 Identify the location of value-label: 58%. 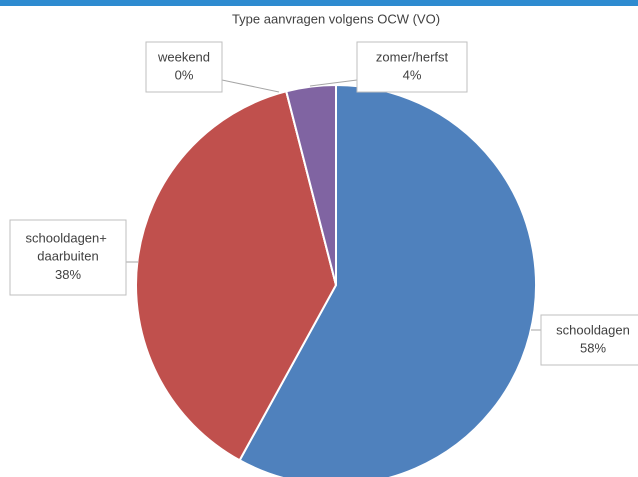
(593, 347).